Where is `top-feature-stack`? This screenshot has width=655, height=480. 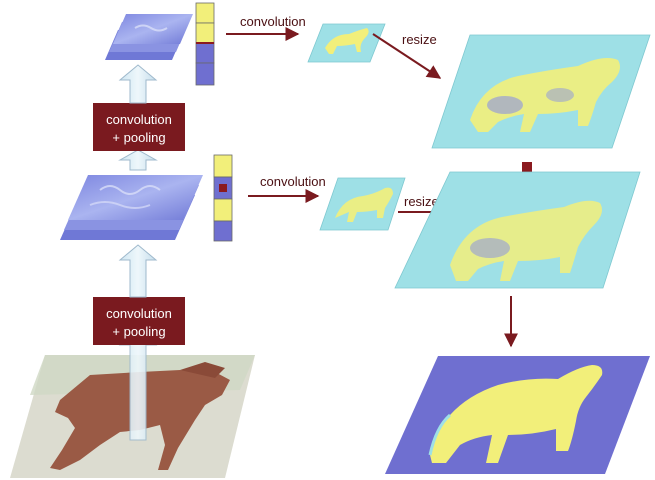 top-feature-stack is located at coordinates (149, 37).